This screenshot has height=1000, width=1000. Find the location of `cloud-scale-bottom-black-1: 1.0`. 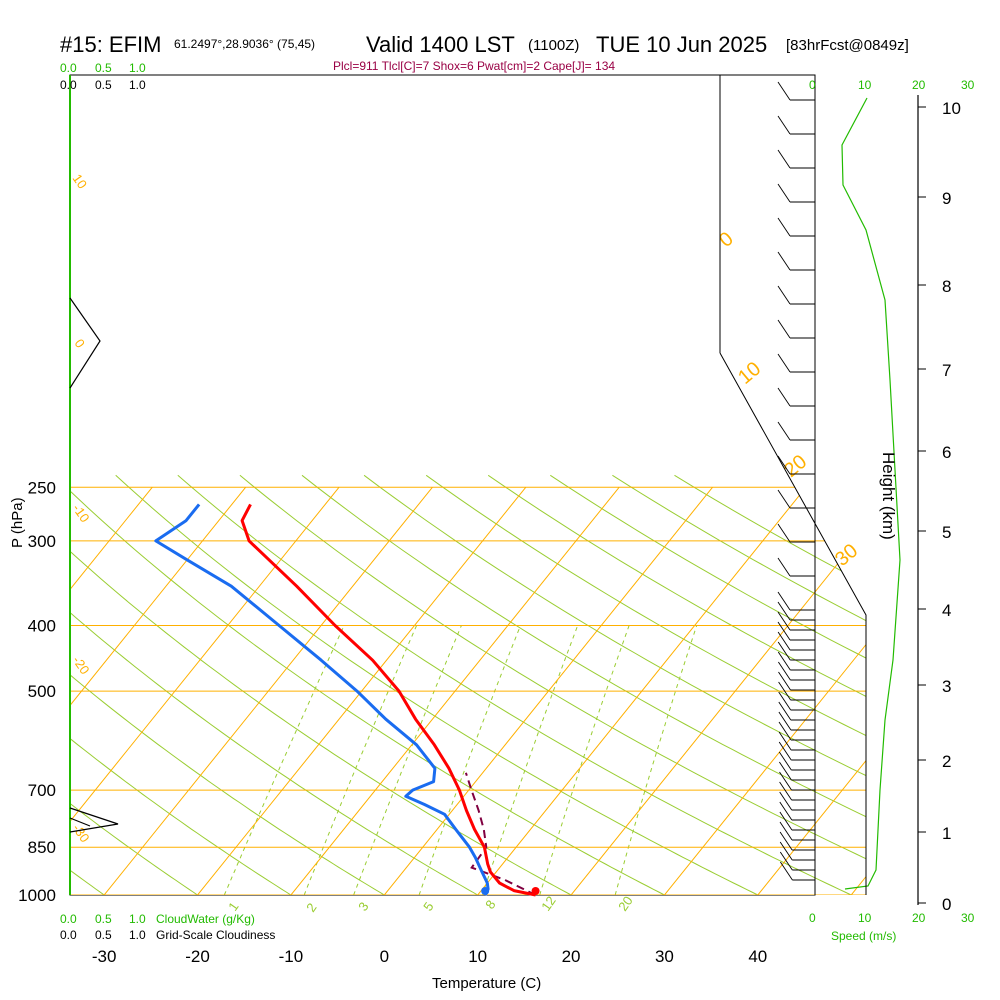

cloud-scale-bottom-black-1: 1.0 is located at coordinates (137, 935).